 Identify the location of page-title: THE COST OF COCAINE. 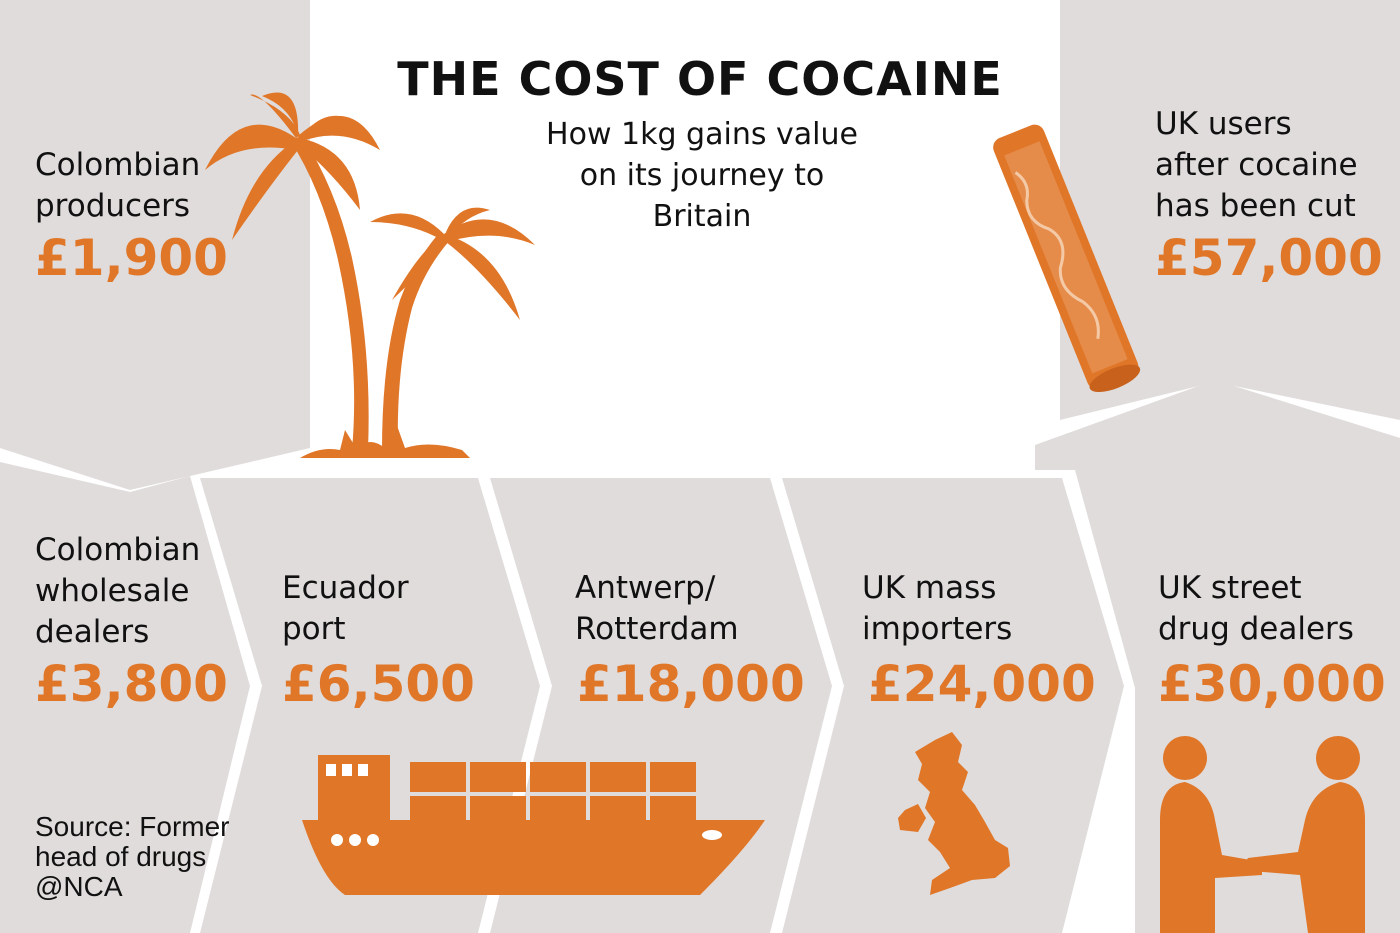
(700, 79).